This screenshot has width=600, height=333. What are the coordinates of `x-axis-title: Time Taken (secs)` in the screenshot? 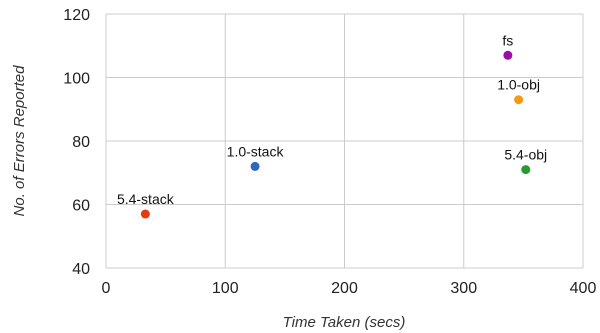 It's located at (344, 322).